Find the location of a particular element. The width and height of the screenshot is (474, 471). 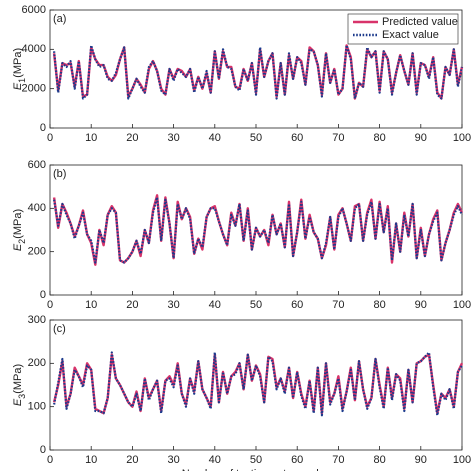

y-tick-label: 6000 is located at coordinates (34, 10).